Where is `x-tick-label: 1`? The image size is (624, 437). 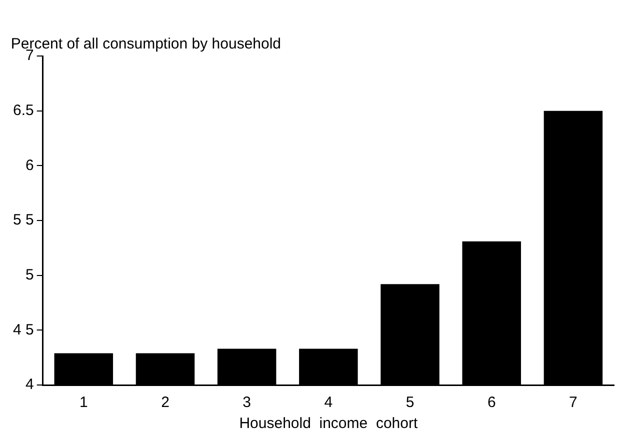 x-tick-label: 1 is located at coordinates (83, 403).